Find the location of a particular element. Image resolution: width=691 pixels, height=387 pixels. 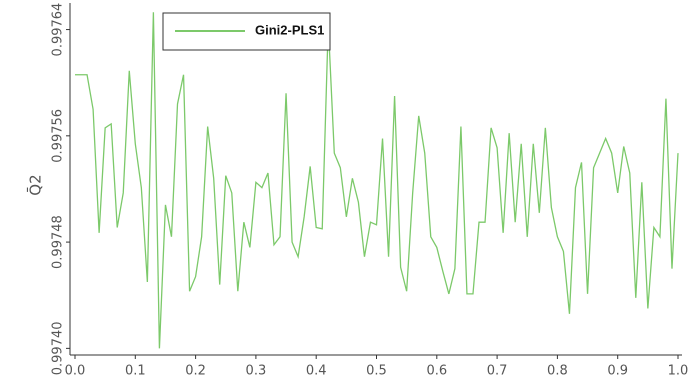

y-tick-label: 0.99756 is located at coordinates (58, 136).